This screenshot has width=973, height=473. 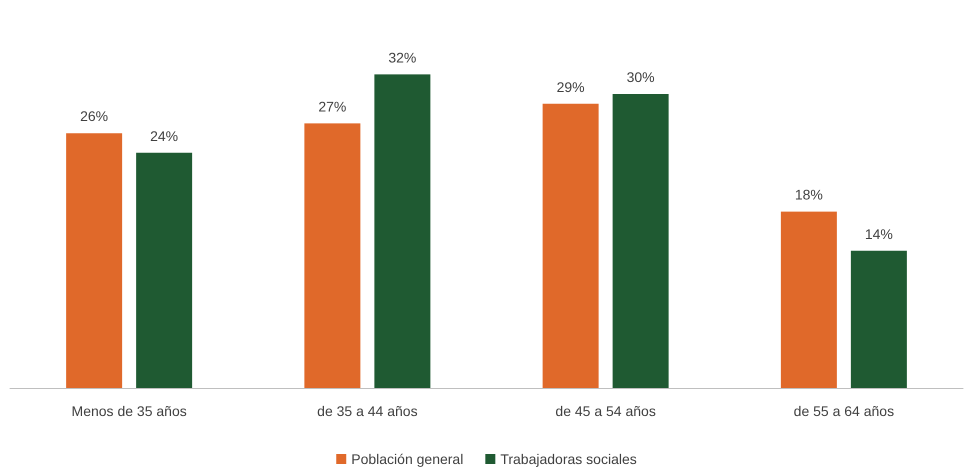 I want to click on data-label: 32%, so click(x=402, y=57).